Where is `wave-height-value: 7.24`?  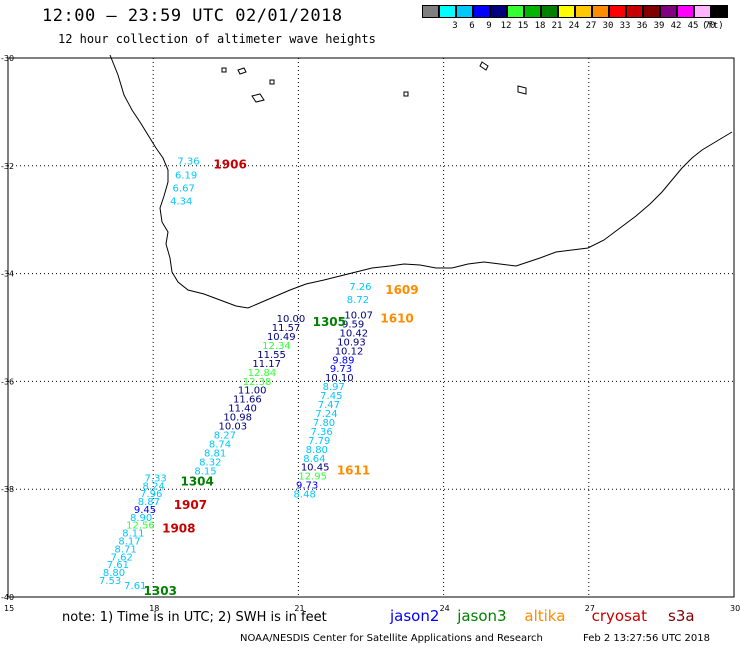 wave-height-value: 7.24 is located at coordinates (326, 414).